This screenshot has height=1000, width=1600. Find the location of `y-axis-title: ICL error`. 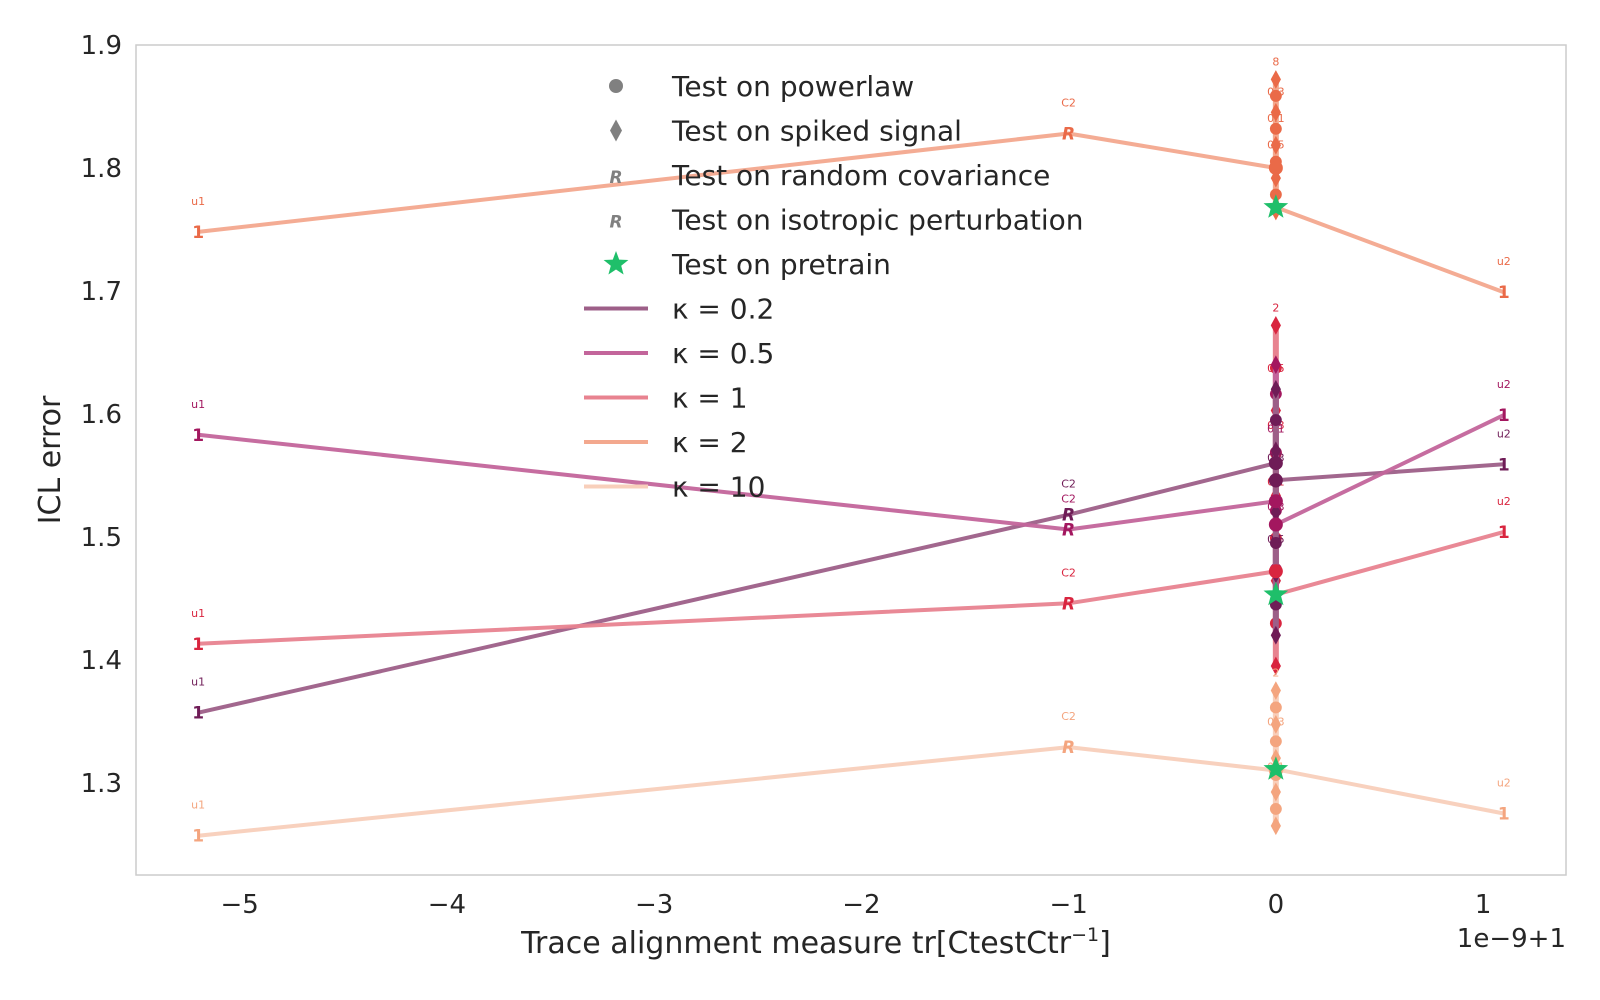

y-axis-title: ICL error is located at coordinates (50, 459).